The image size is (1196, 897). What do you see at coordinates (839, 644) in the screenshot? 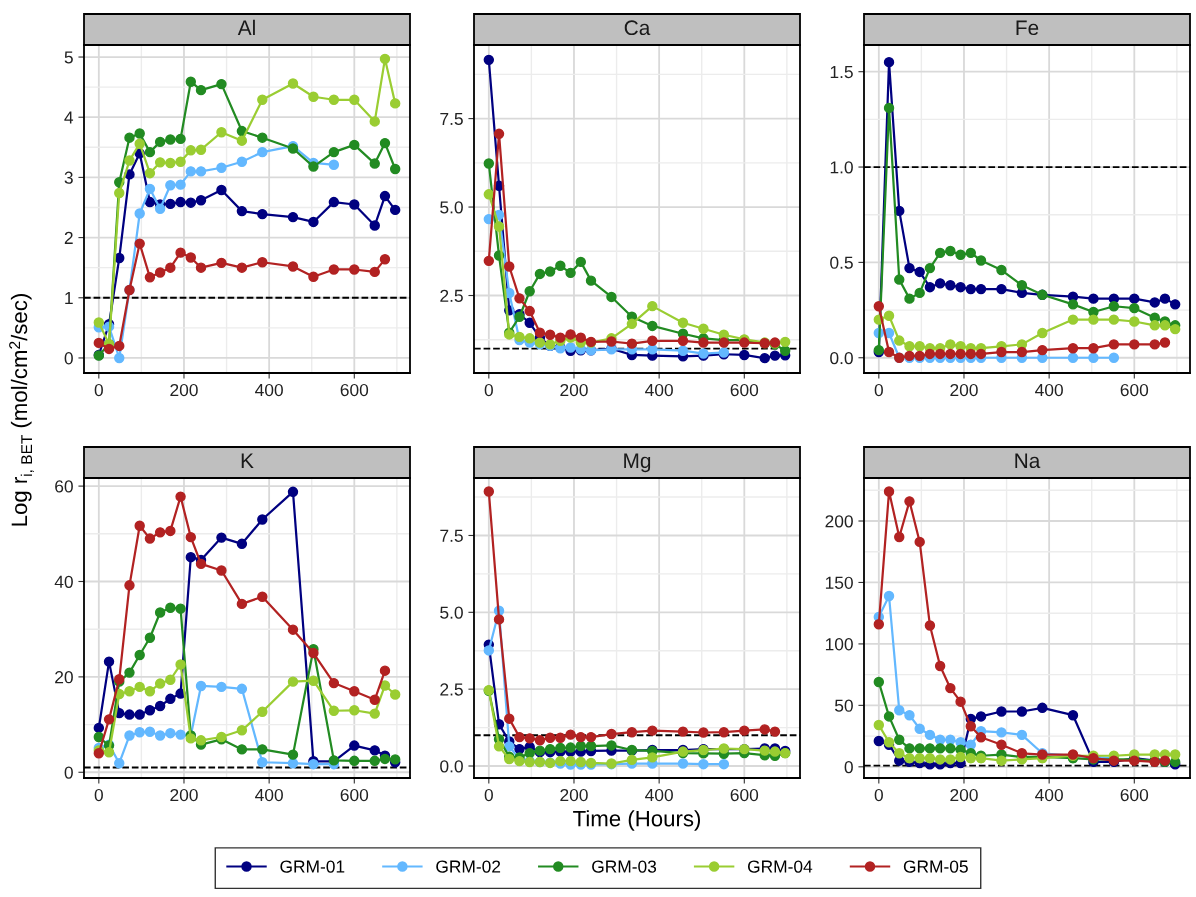
I see `y-tick-label: 100` at bounding box center [839, 644].